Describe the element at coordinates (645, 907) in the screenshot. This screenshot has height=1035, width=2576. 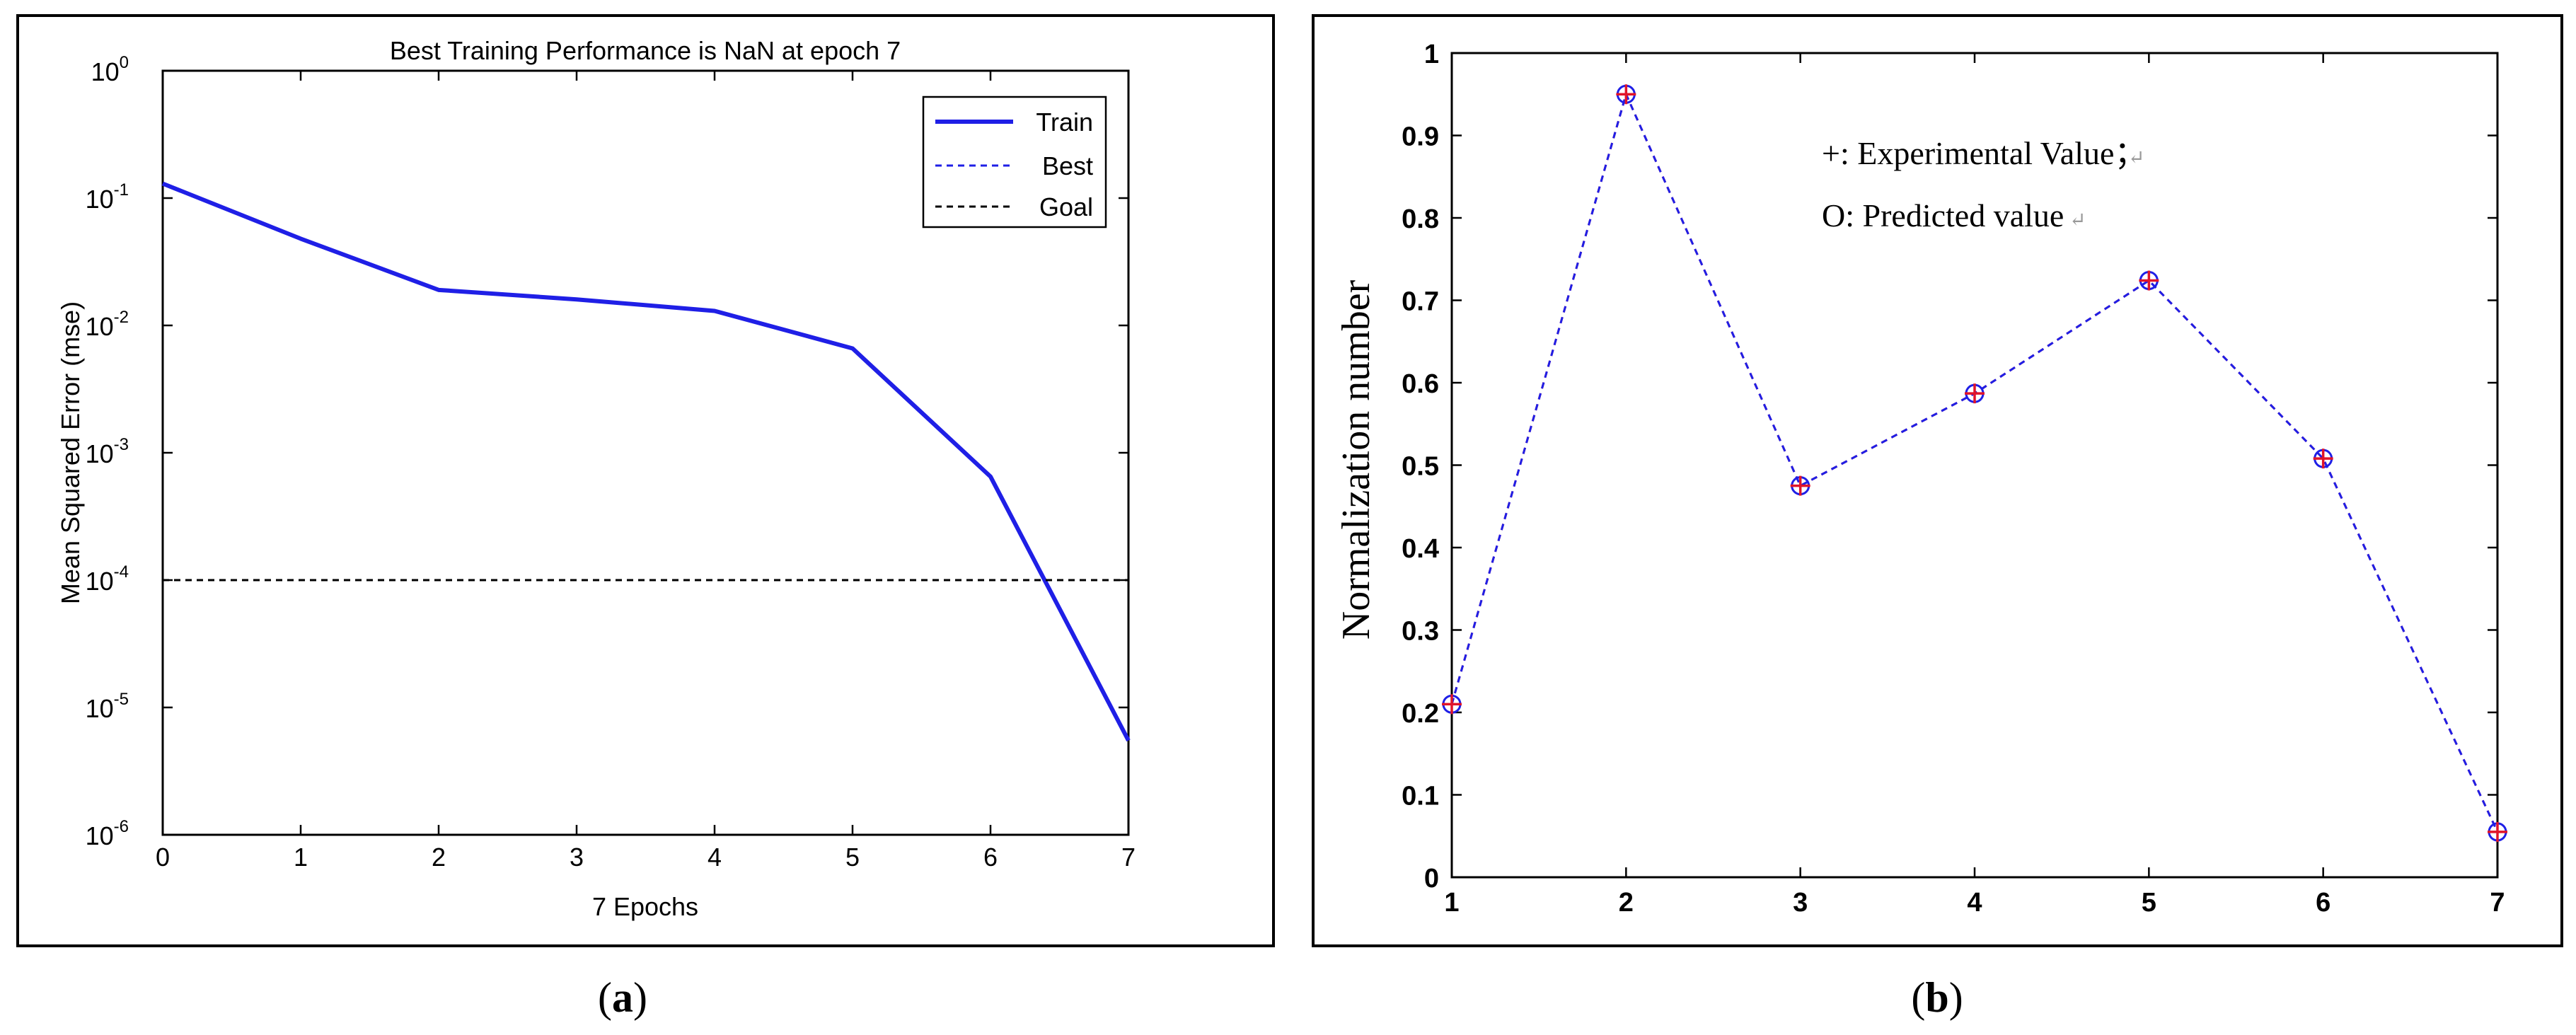
I see `panel-a-x-axis-label: 7 Epochs` at that location.